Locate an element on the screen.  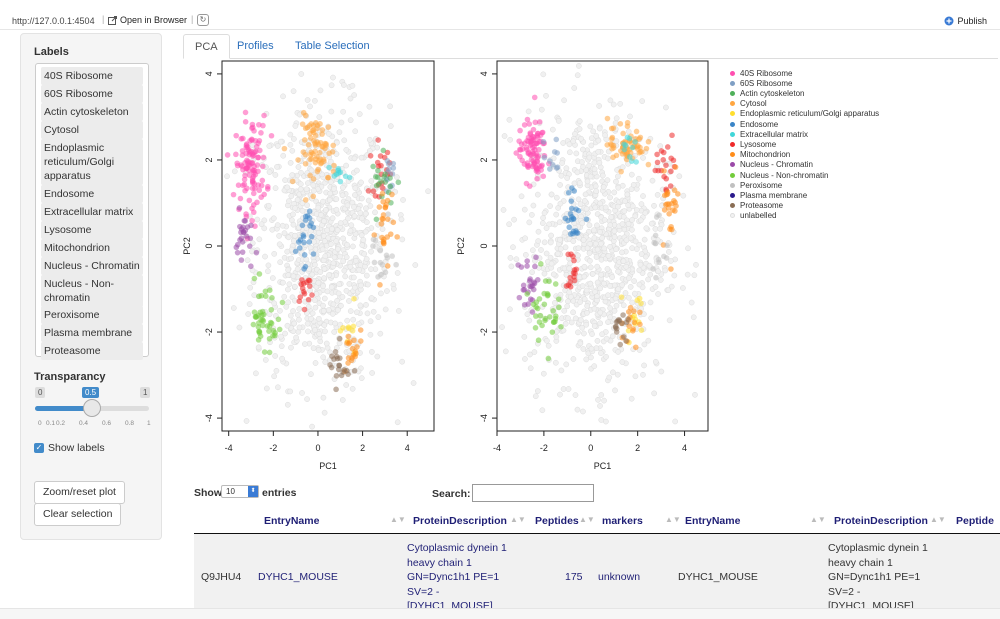
label-option: Extracellular matrix is located at coordinates (92, 212).